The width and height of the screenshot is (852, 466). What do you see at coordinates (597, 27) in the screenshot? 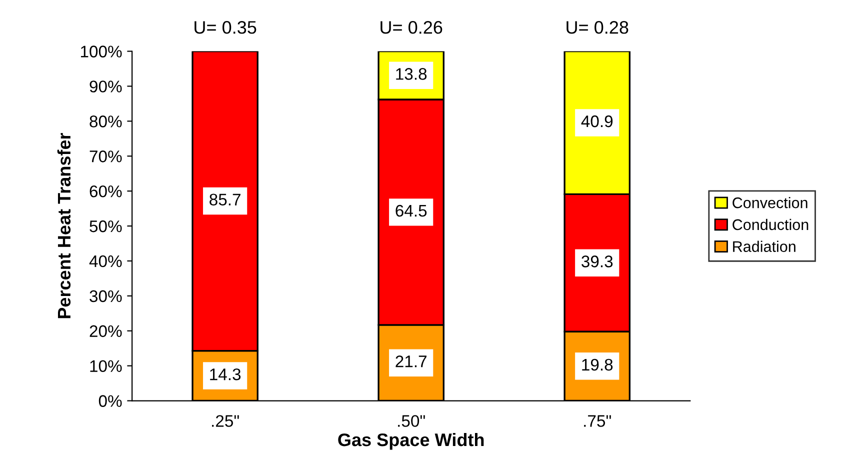
I see `annotation: U= 0.28` at bounding box center [597, 27].